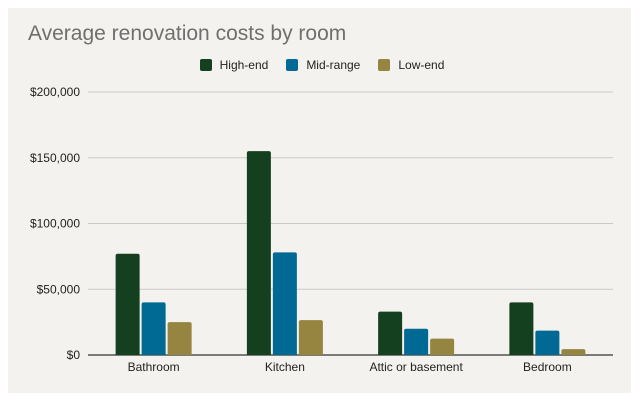  Describe the element at coordinates (55, 158) in the screenshot. I see `y-tick-label: $150,000` at that location.